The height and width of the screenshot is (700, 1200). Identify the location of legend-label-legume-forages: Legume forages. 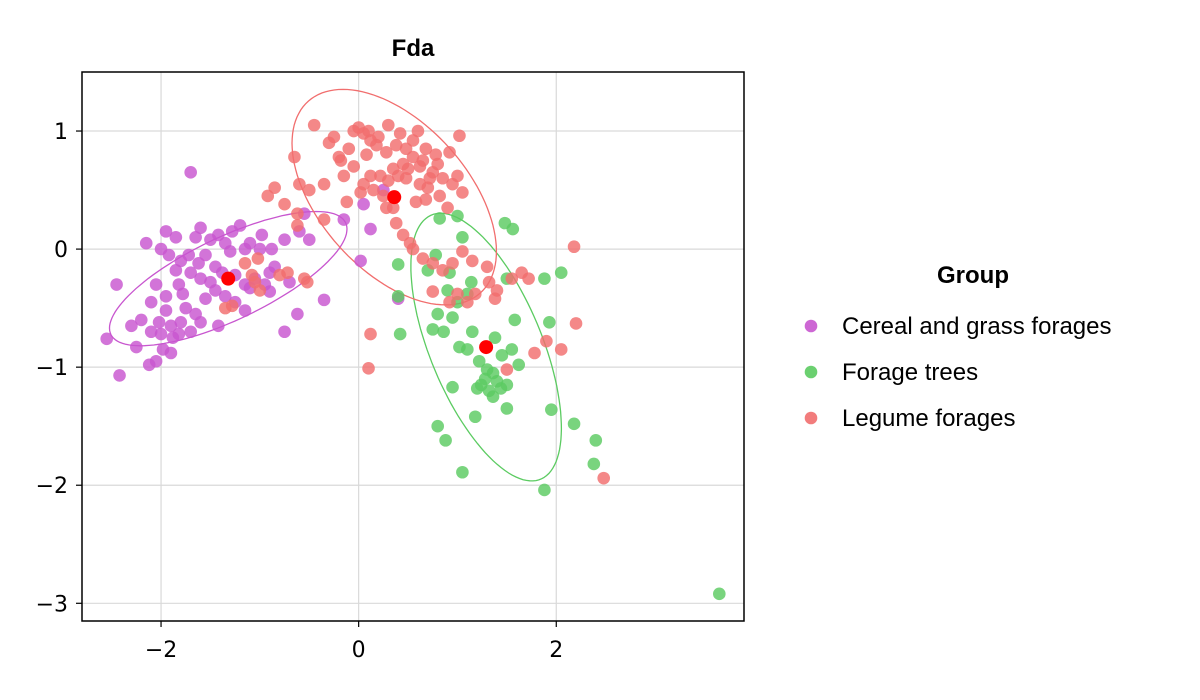
(928, 418).